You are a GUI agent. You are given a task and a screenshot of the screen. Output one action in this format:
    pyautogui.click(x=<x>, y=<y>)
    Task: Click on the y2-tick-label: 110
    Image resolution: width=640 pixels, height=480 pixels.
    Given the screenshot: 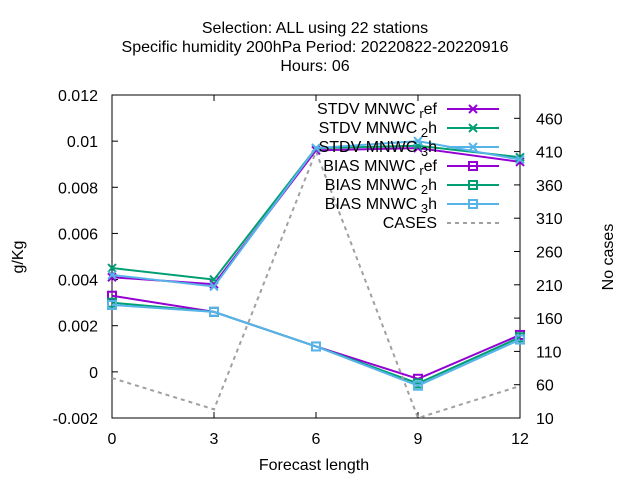 What is the action you would take?
    pyautogui.click(x=549, y=352)
    